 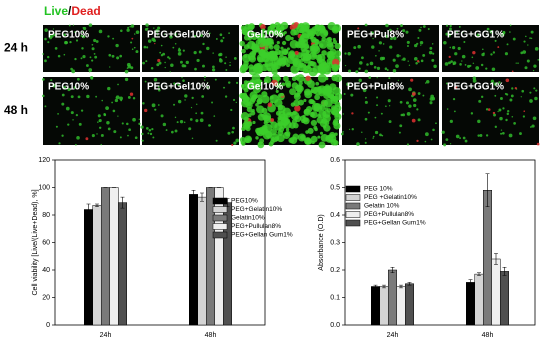 What do you see at coordinates (35, 242) in the screenshot?
I see `y-axis-title: Cell viability [Live/(Live+Dead), %]` at bounding box center [35, 242].